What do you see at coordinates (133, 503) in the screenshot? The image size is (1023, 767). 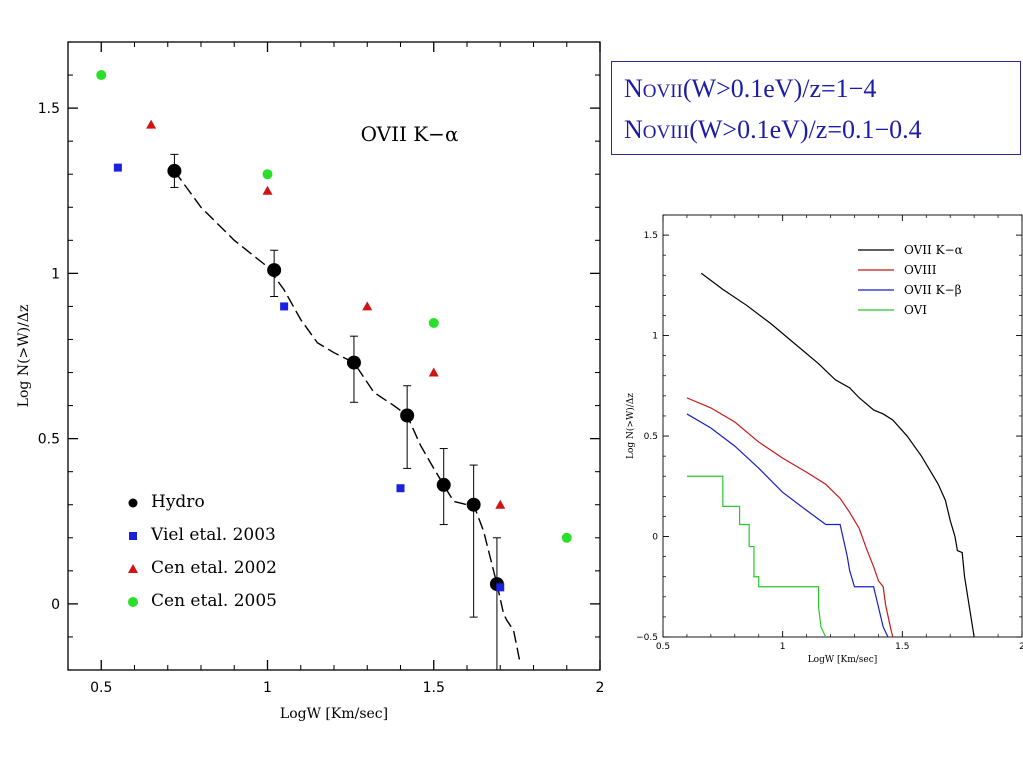 I see `legend-hydro-marker` at bounding box center [133, 503].